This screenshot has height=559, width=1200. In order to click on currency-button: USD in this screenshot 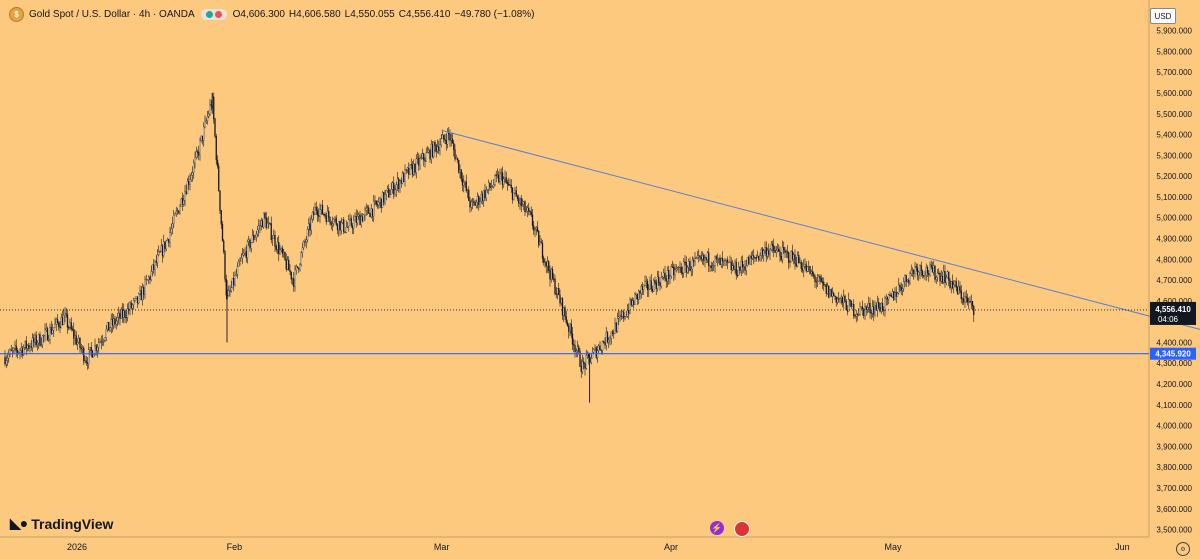, I will do `click(1163, 16)`.